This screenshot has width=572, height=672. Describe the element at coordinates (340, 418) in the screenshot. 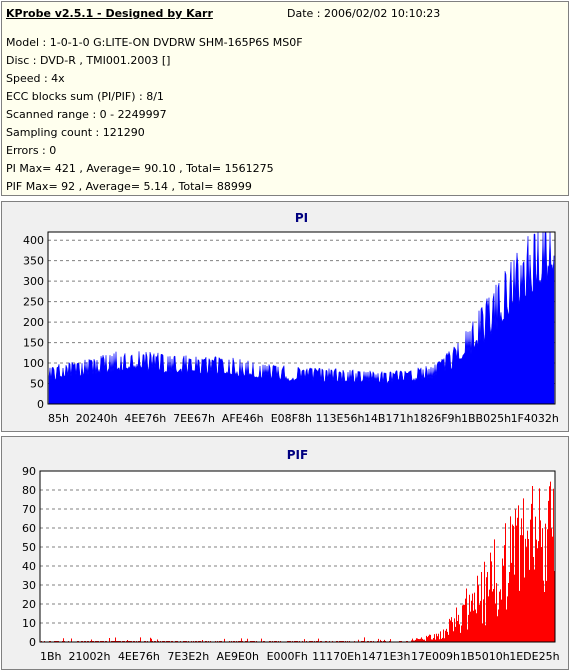

I see `x-tick-label: 113E56h` at that location.